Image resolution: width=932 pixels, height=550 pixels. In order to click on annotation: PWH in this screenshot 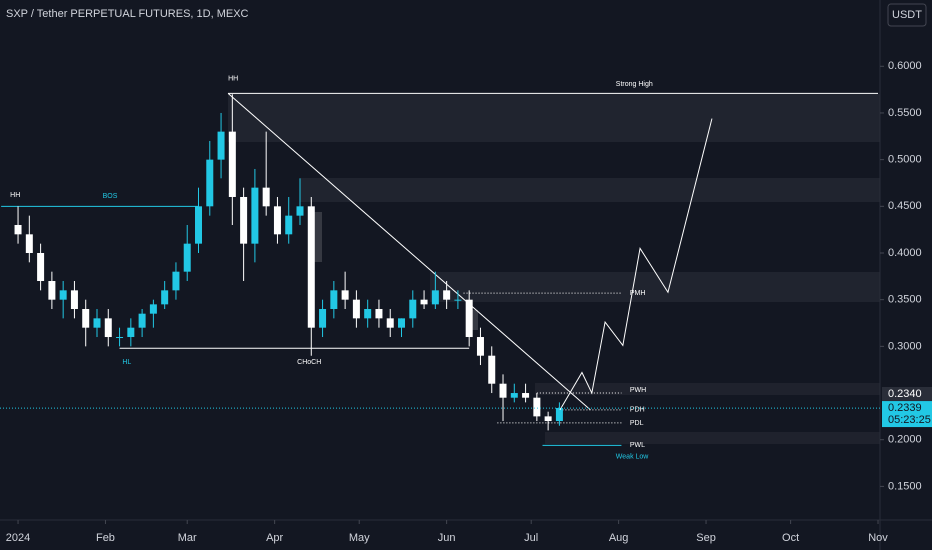, I will do `click(638, 390)`.